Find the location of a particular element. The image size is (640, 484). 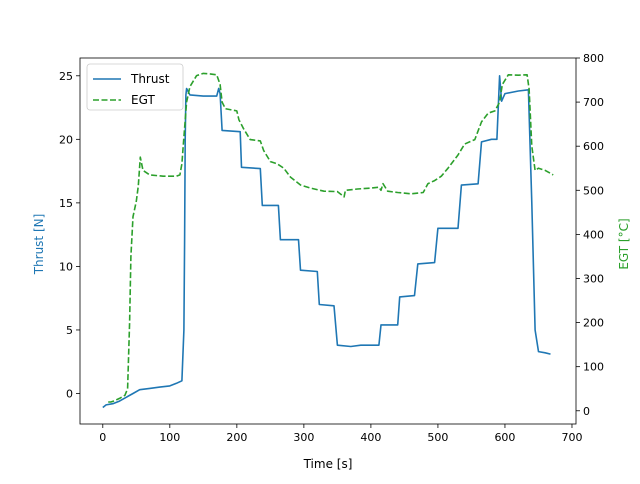

x-tick-label: 500 is located at coordinates (437, 437).